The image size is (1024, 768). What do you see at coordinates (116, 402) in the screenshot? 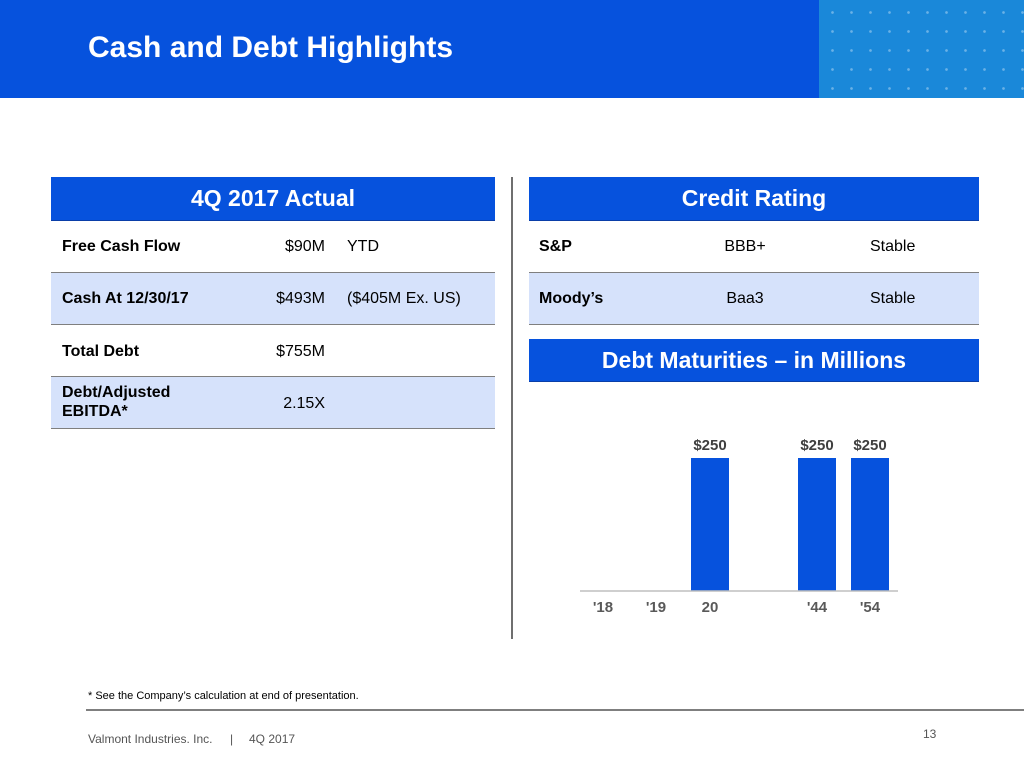
I see `row-label: Debt/Adjusted EBITDA*` at bounding box center [116, 402].